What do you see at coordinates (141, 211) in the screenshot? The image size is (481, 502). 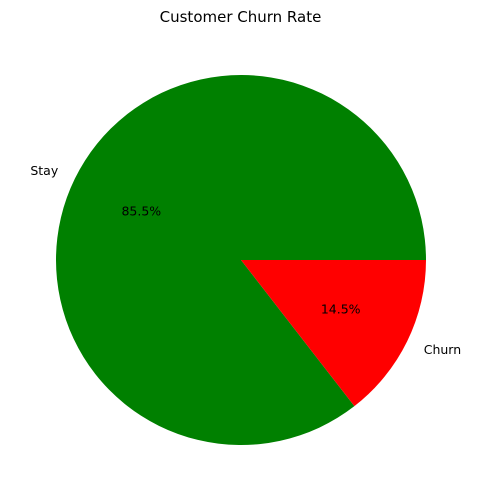 I see `percent-label-stay: 85.5%` at bounding box center [141, 211].